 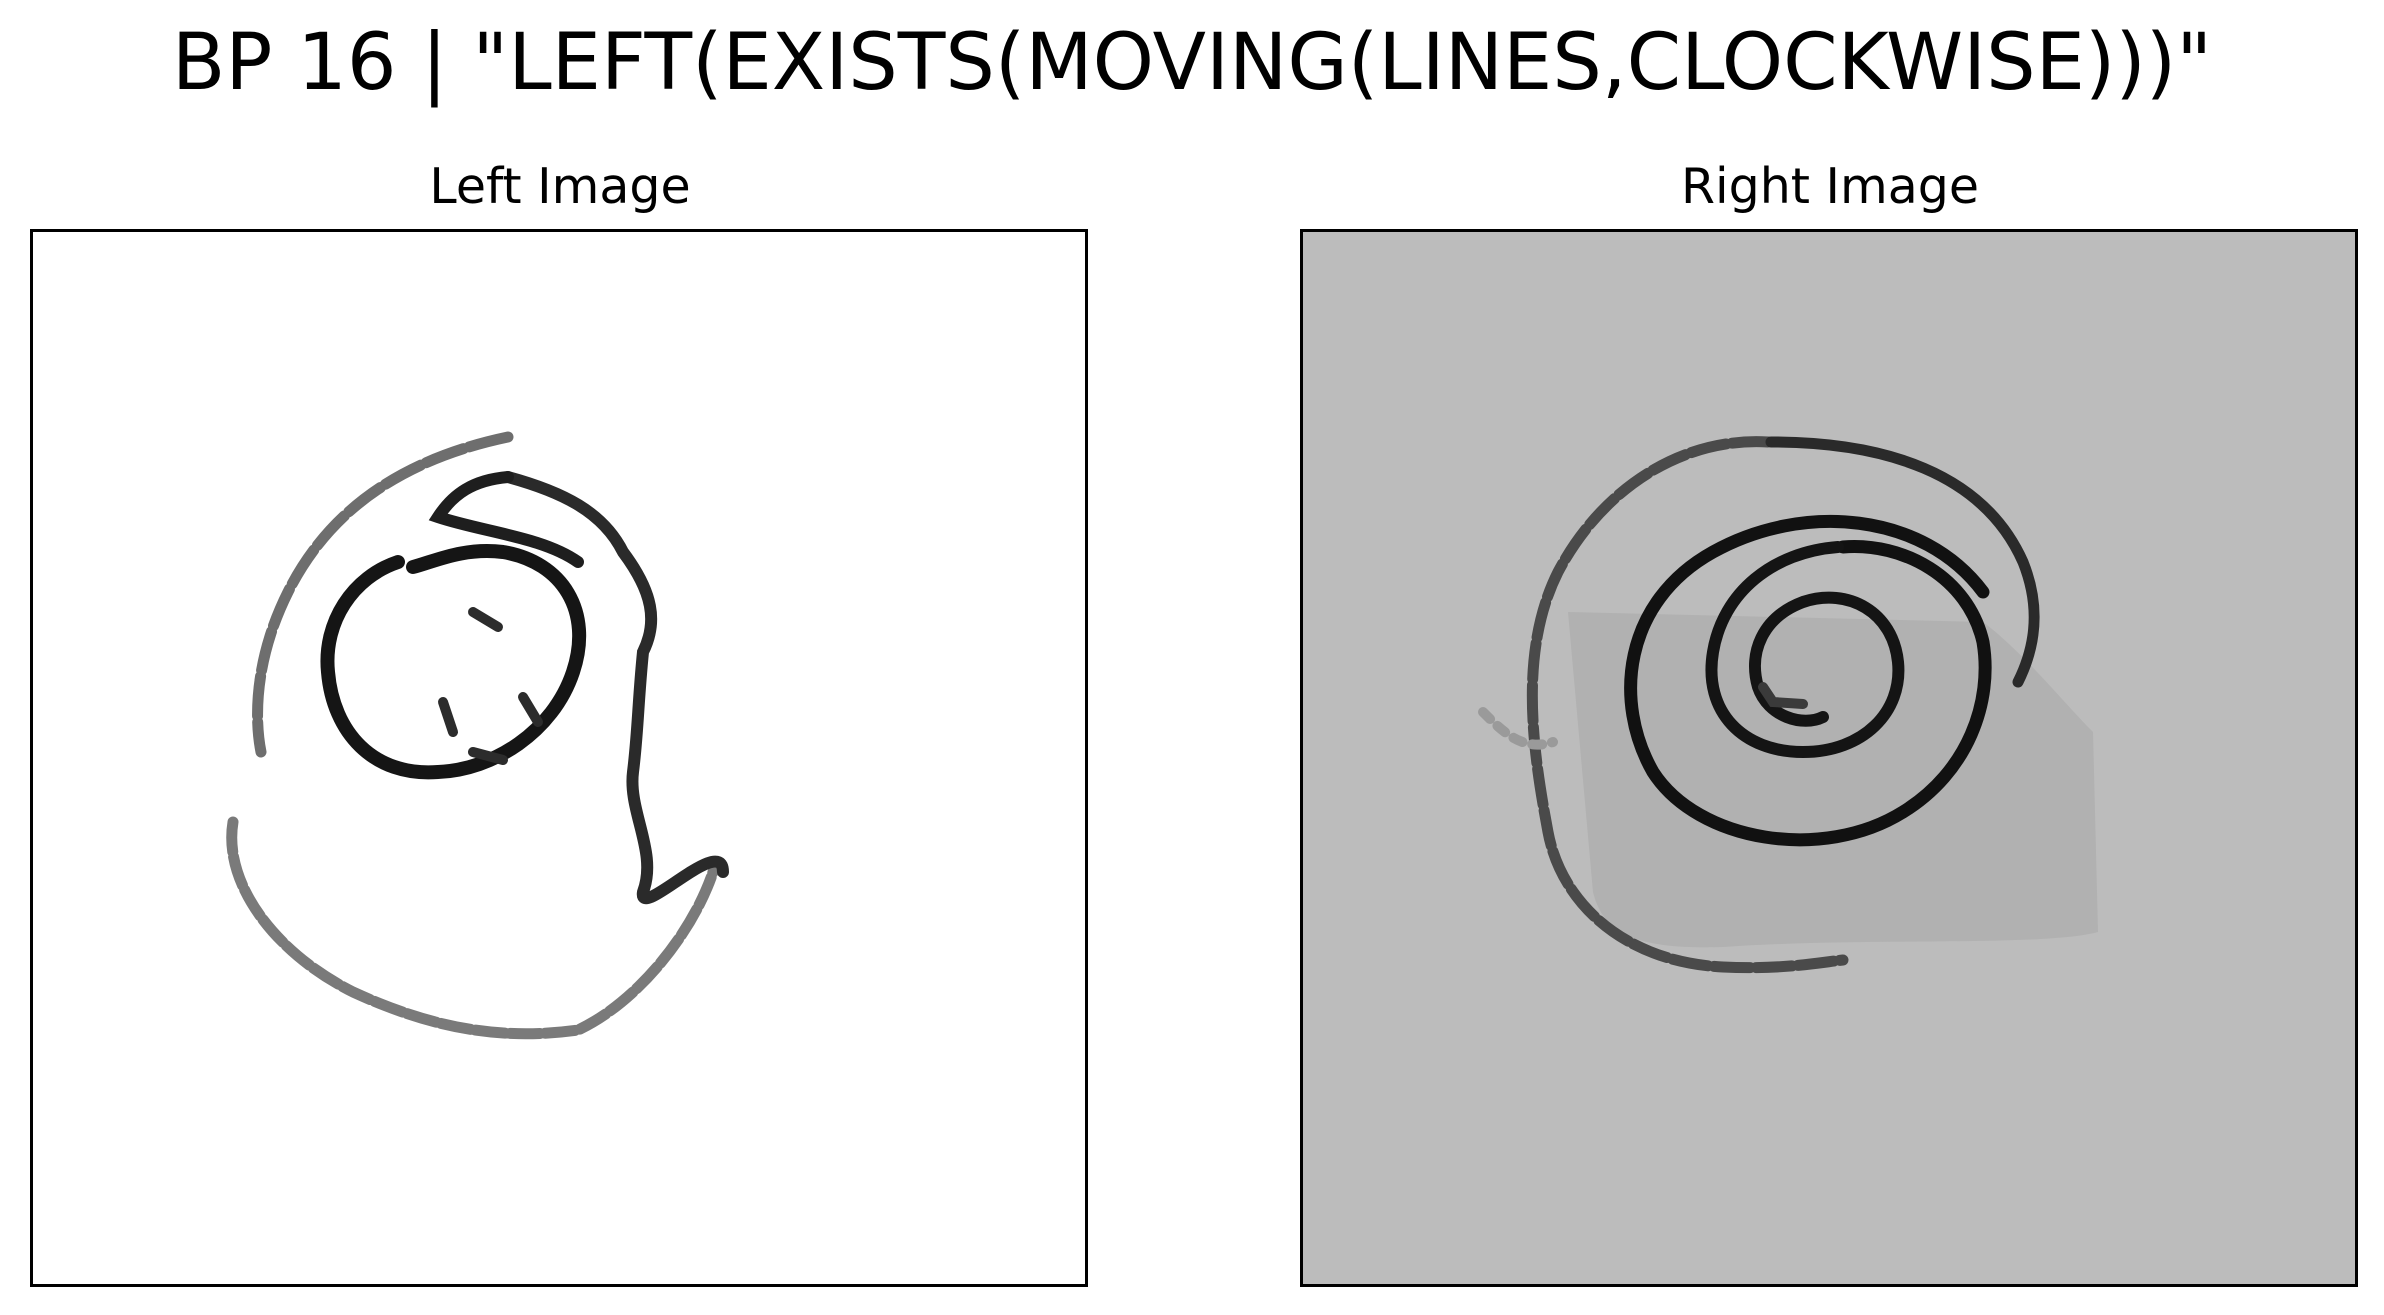 What do you see at coordinates (506, 519) in the screenshot?
I see `middle-ring-top` at bounding box center [506, 519].